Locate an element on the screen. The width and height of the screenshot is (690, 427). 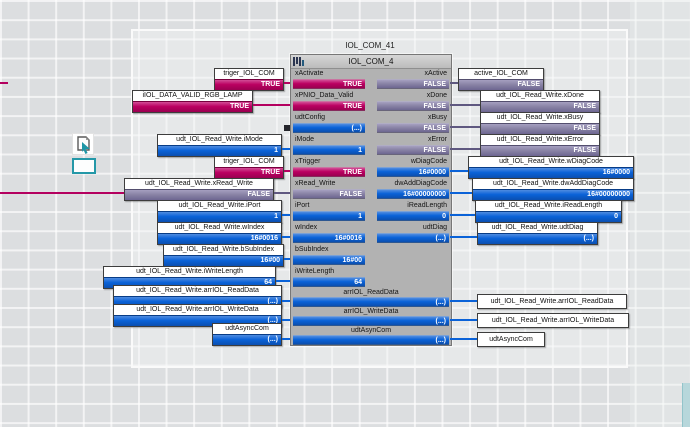
pin-label-xDone: xDone is located at coordinates (436, 95).